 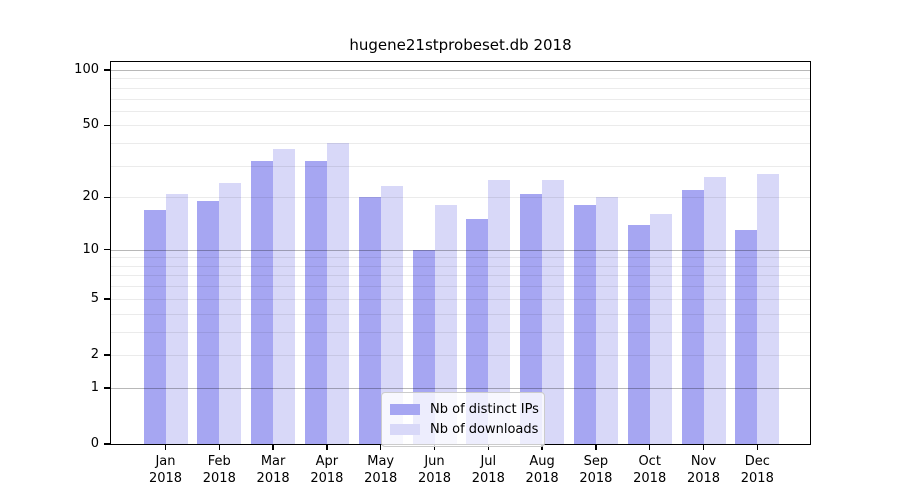 I want to click on bar-downloads-feb, so click(x=230, y=313).